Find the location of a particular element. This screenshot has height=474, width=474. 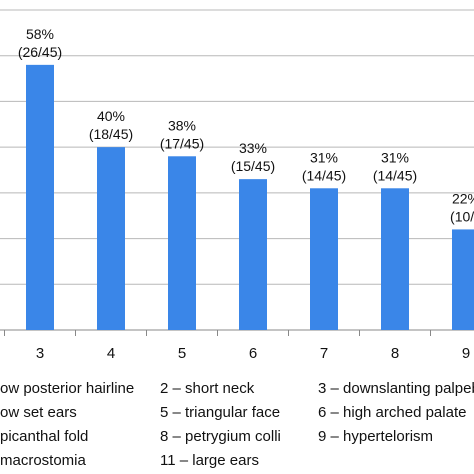

data-label-fraction: (17/45) is located at coordinates (182, 143).